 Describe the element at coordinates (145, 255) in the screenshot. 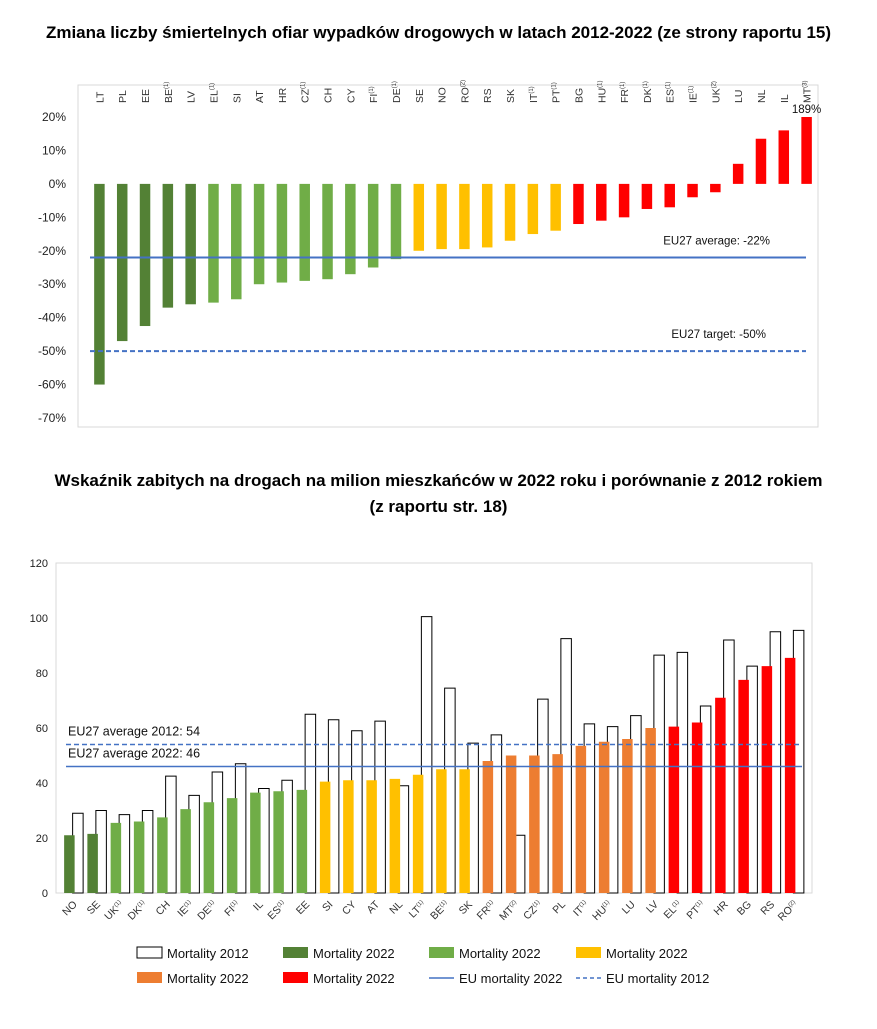

I see `chart1-bar-ee` at that location.